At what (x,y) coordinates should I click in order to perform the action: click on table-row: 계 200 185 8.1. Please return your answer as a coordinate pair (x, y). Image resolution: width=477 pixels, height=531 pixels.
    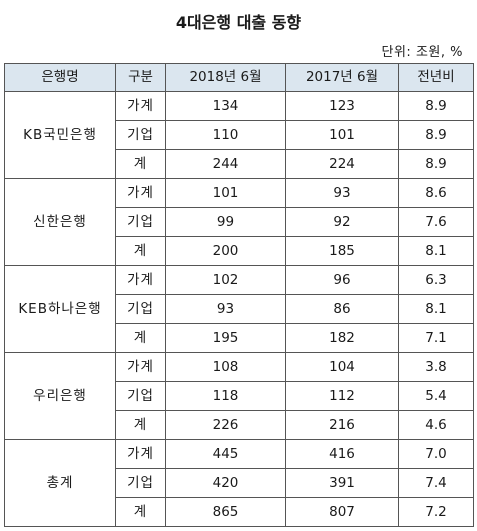
    Looking at the image, I should click on (239, 251).